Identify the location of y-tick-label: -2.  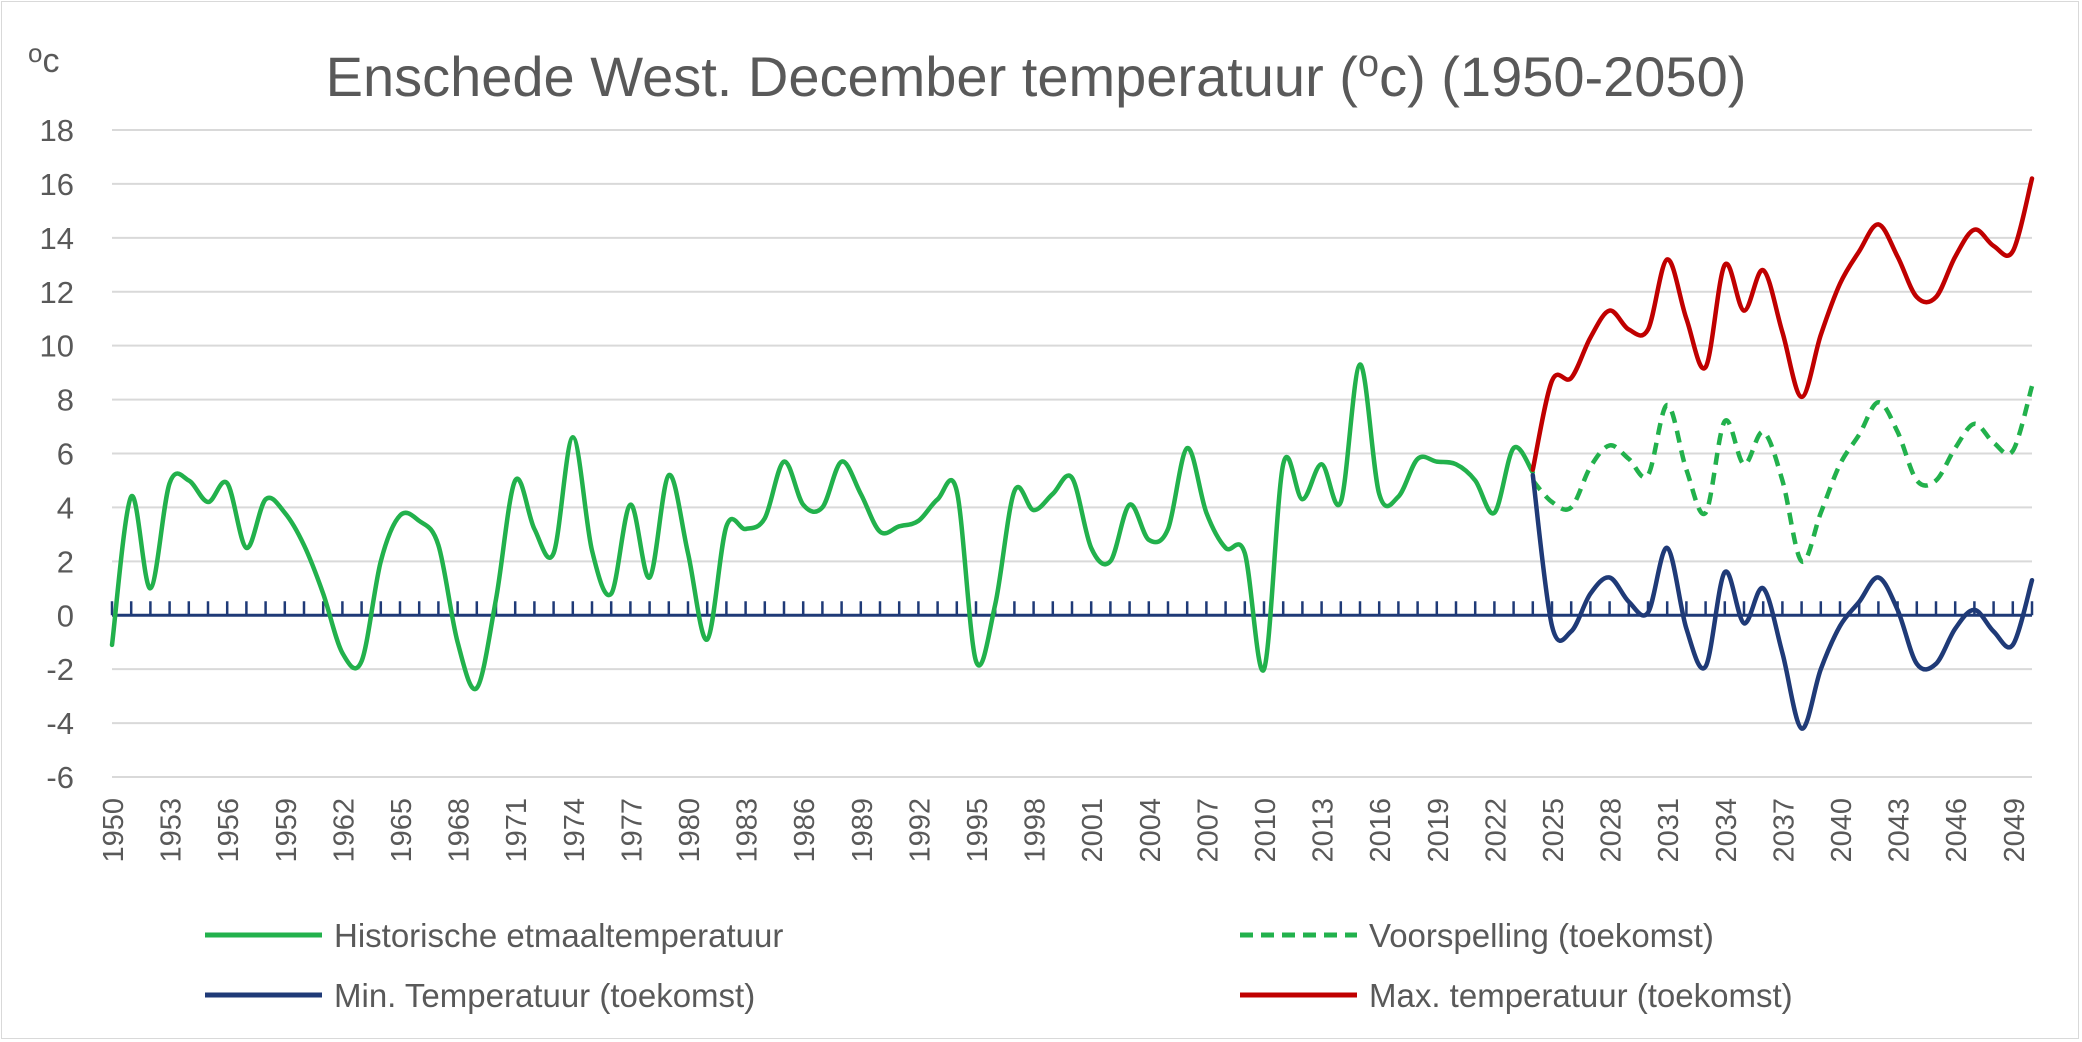
(60, 669).